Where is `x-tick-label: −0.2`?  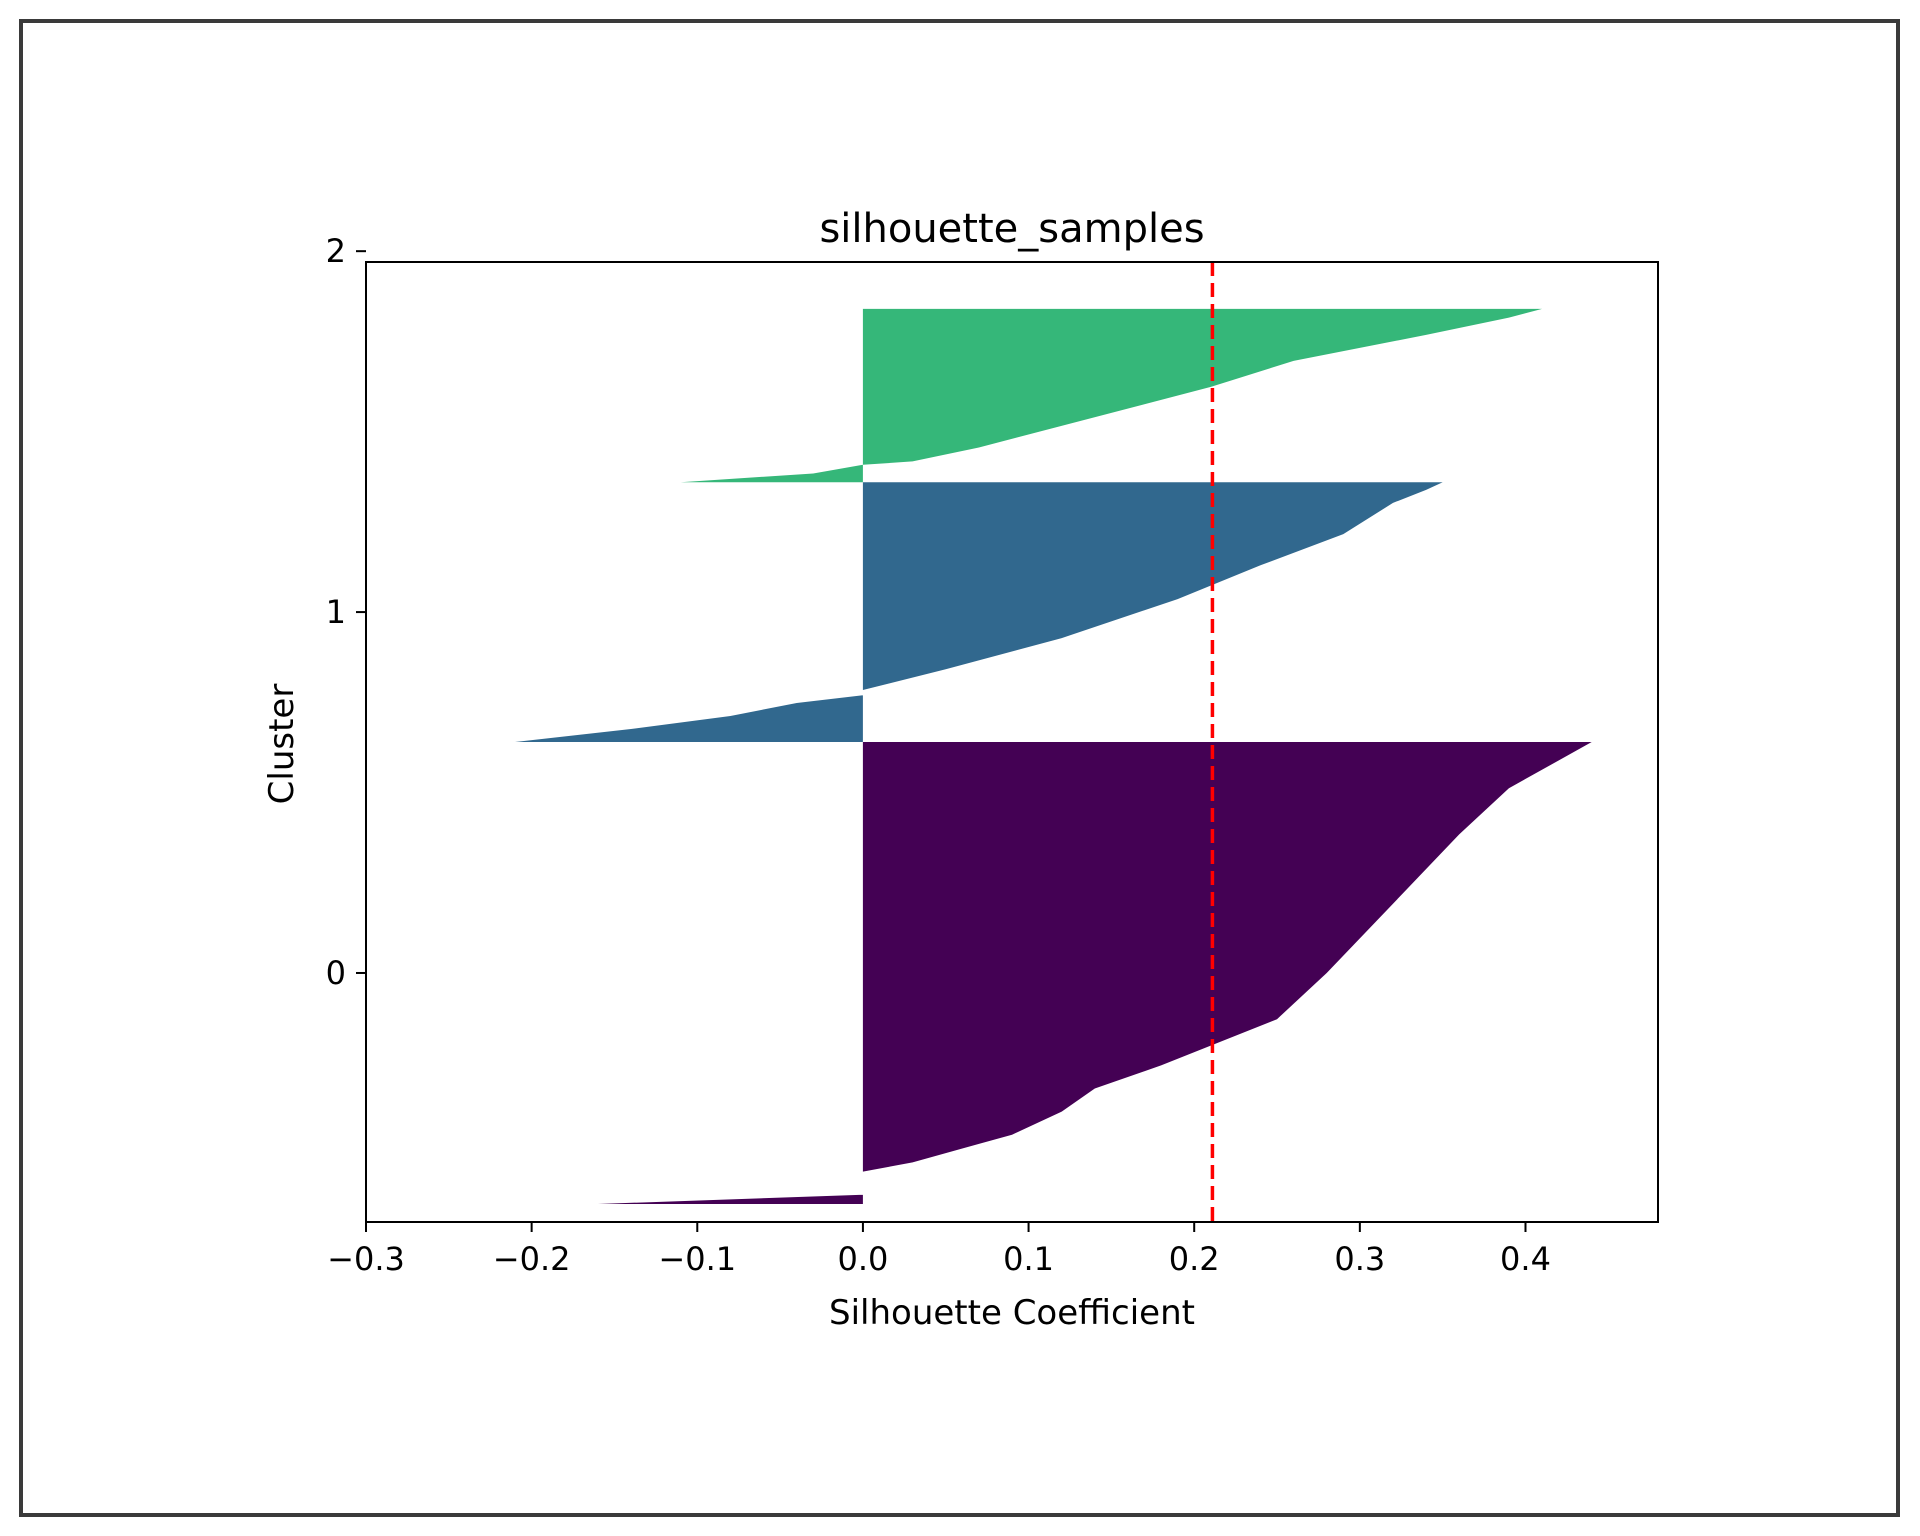 x-tick-label: −0.2 is located at coordinates (532, 1259).